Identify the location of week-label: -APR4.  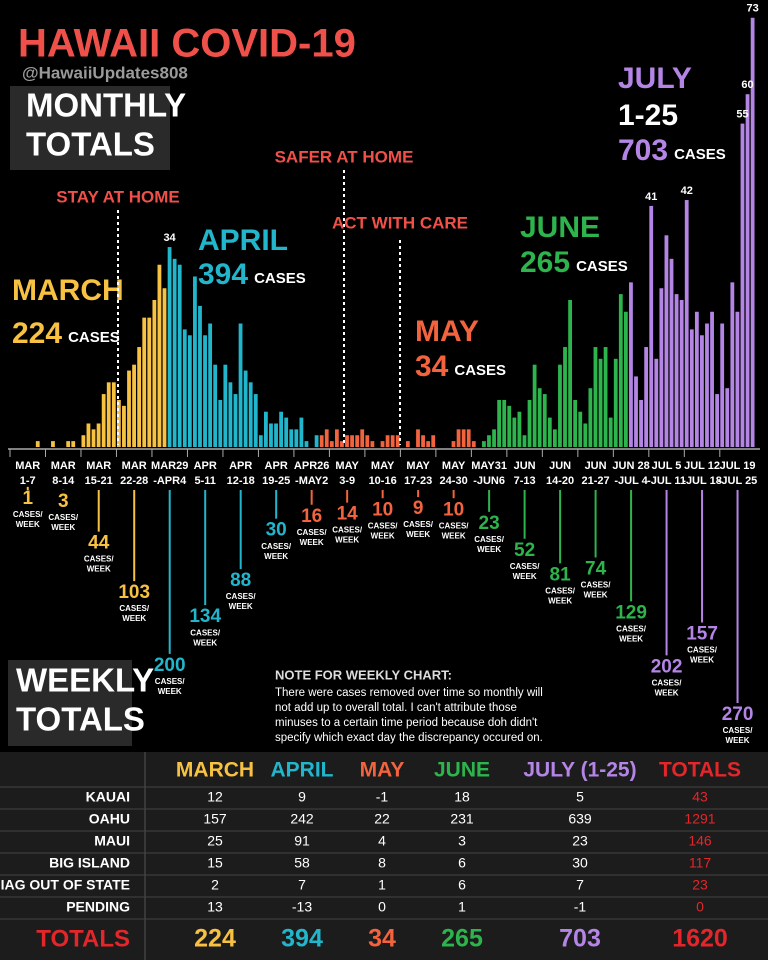
(170, 481).